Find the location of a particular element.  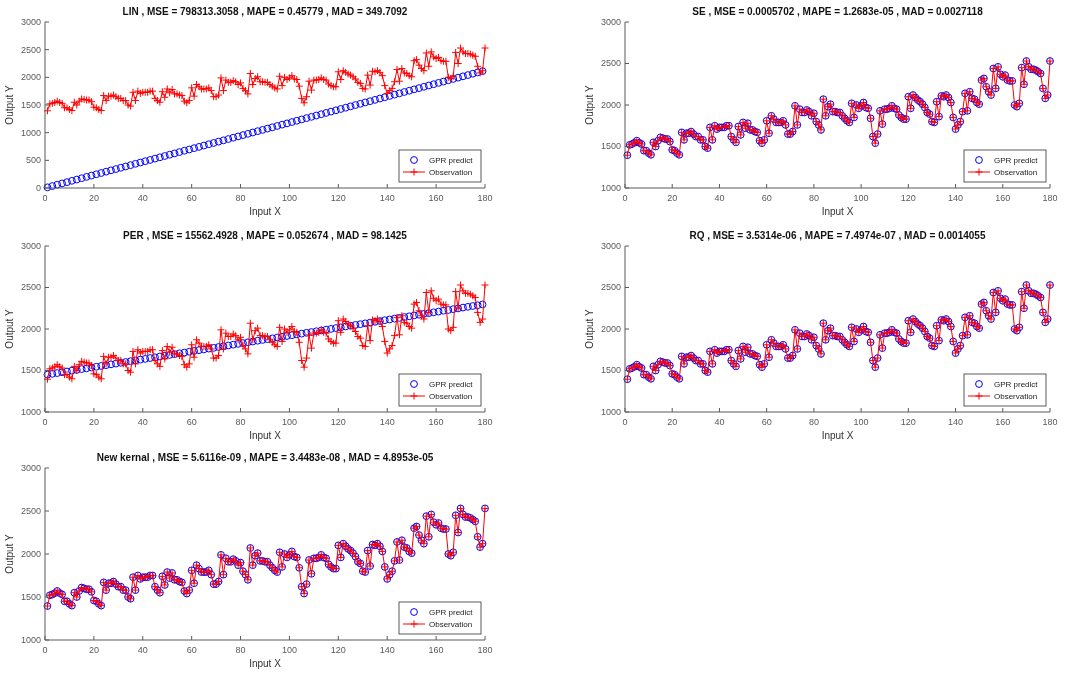

chart-title: SE , MSE = 0.0005702 , MAPE = 1.2683e-05 , MAD = 0.0027118 is located at coordinates (838, 11).